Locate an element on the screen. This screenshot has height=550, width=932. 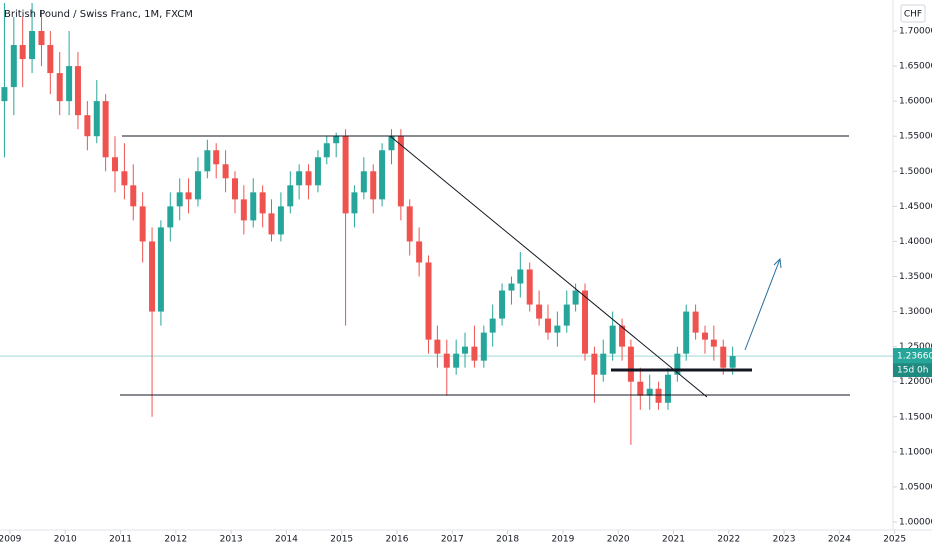
x-tick-label: 2019 is located at coordinates (562, 540).